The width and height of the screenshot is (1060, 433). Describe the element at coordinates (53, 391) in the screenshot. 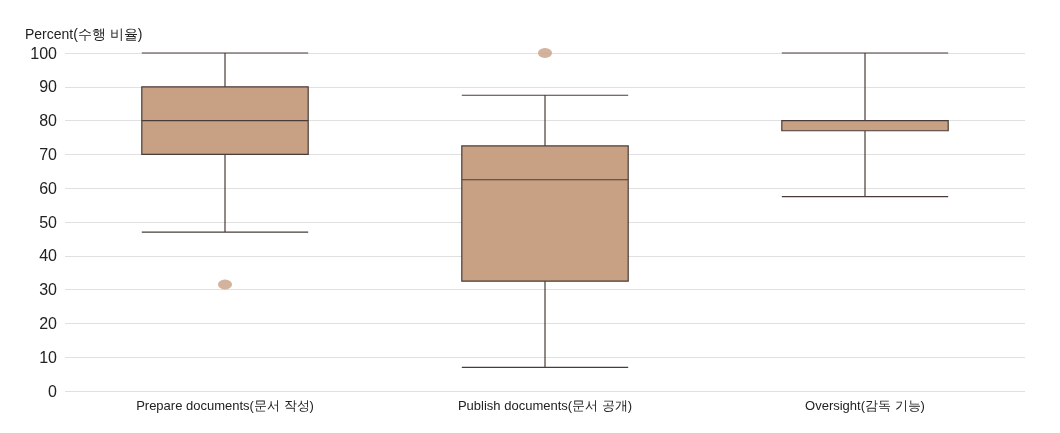

I see `y-tick-label: 0` at that location.